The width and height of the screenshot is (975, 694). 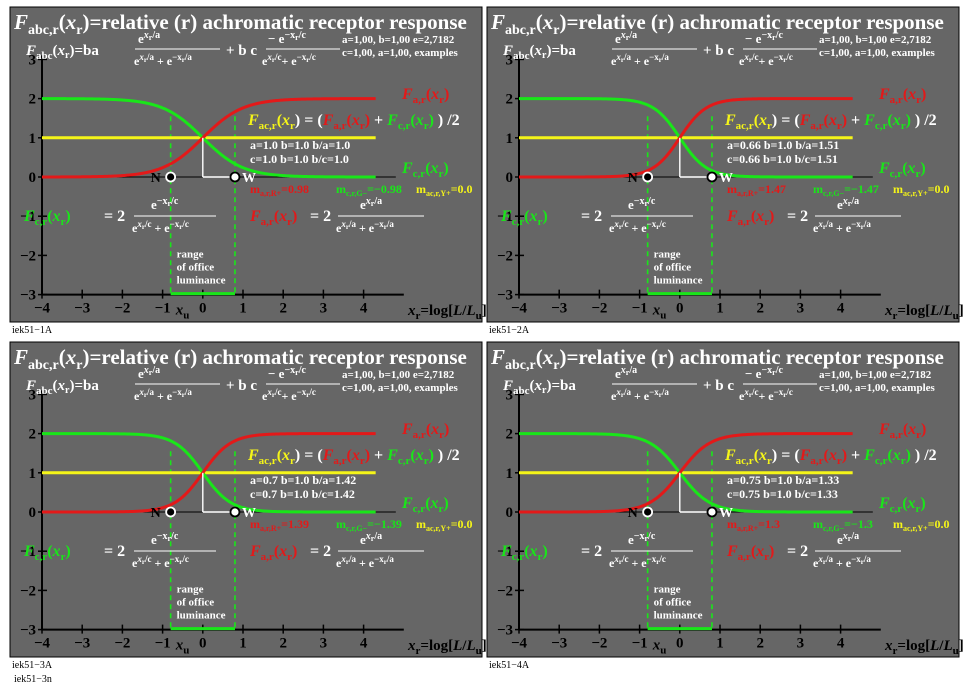 What do you see at coordinates (32, 330) in the screenshot?
I see `panel-code: iek51−1A` at bounding box center [32, 330].